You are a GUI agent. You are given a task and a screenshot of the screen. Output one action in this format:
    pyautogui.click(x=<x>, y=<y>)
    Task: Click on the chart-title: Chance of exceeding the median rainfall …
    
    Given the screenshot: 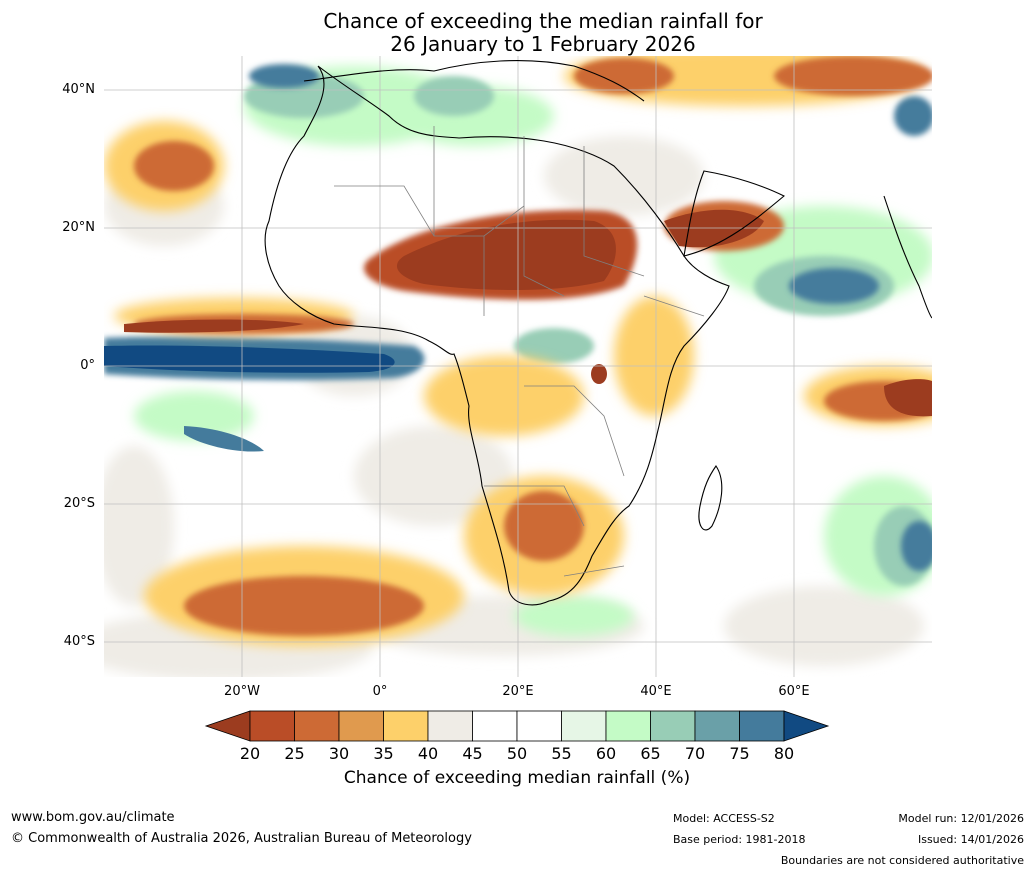 What is the action you would take?
    pyautogui.click(x=517, y=33)
    